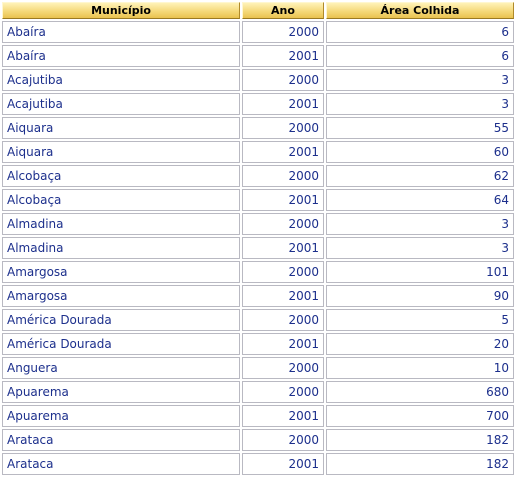 The image size is (516, 479). I want to click on table-row: Amargosa 2001 90, so click(258, 296).